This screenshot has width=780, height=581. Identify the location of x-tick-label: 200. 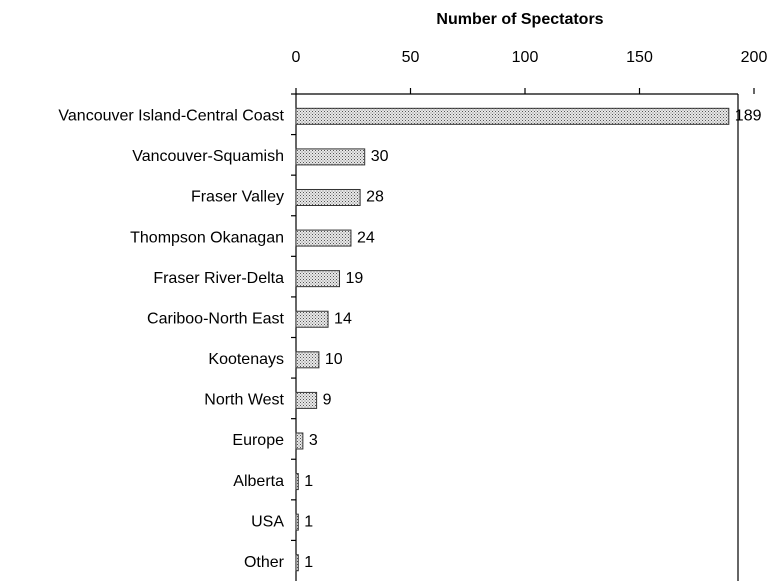
(754, 57).